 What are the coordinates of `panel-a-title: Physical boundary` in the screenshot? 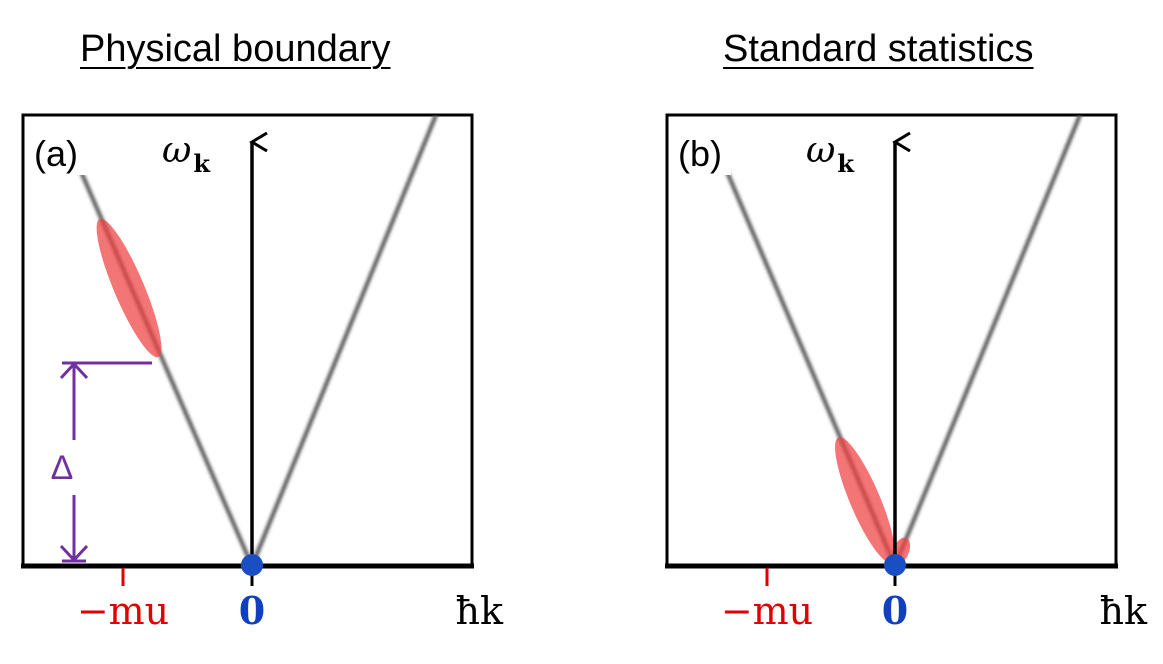 It's located at (235, 49).